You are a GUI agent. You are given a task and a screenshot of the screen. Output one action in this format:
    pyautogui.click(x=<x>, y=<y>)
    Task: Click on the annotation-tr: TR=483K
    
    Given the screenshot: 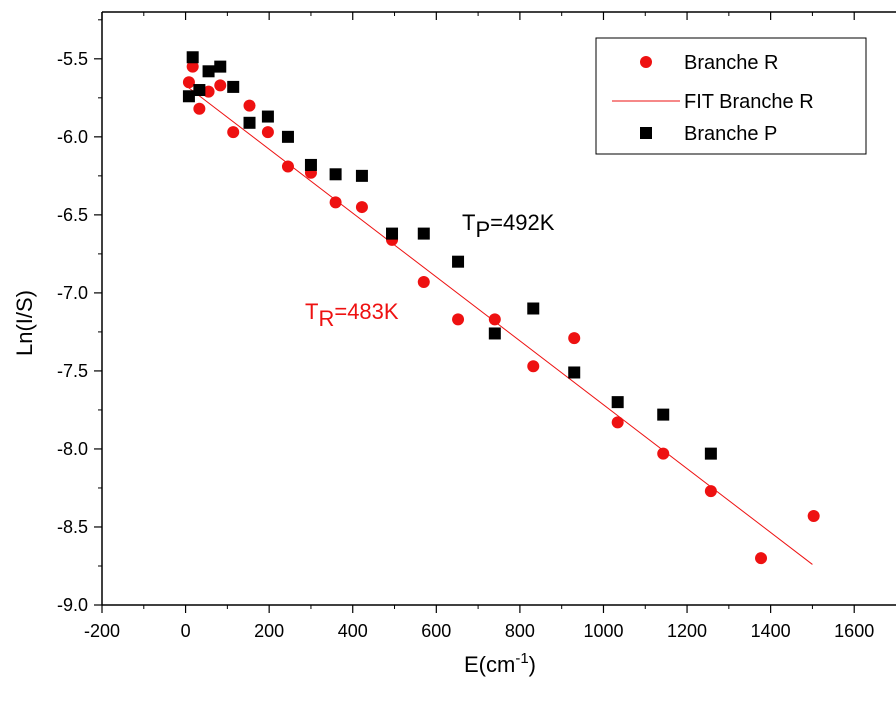 What is the action you would take?
    pyautogui.click(x=352, y=315)
    